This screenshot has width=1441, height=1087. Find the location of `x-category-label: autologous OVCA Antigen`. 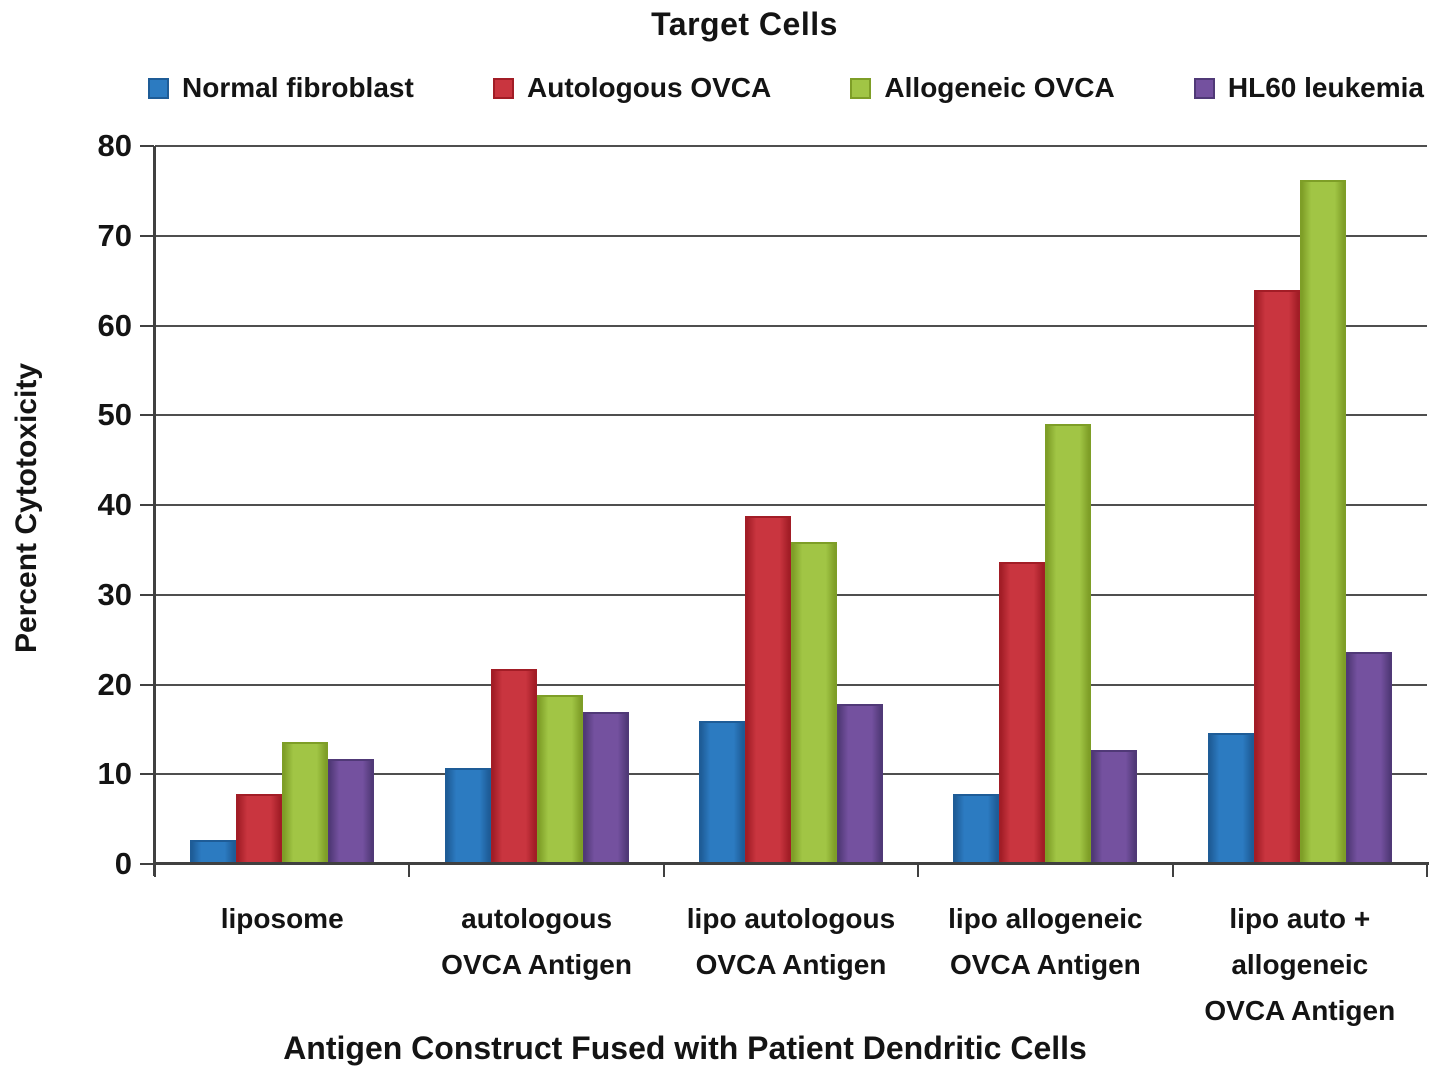

x-category-label: autologous OVCA Antigen is located at coordinates (536, 941).